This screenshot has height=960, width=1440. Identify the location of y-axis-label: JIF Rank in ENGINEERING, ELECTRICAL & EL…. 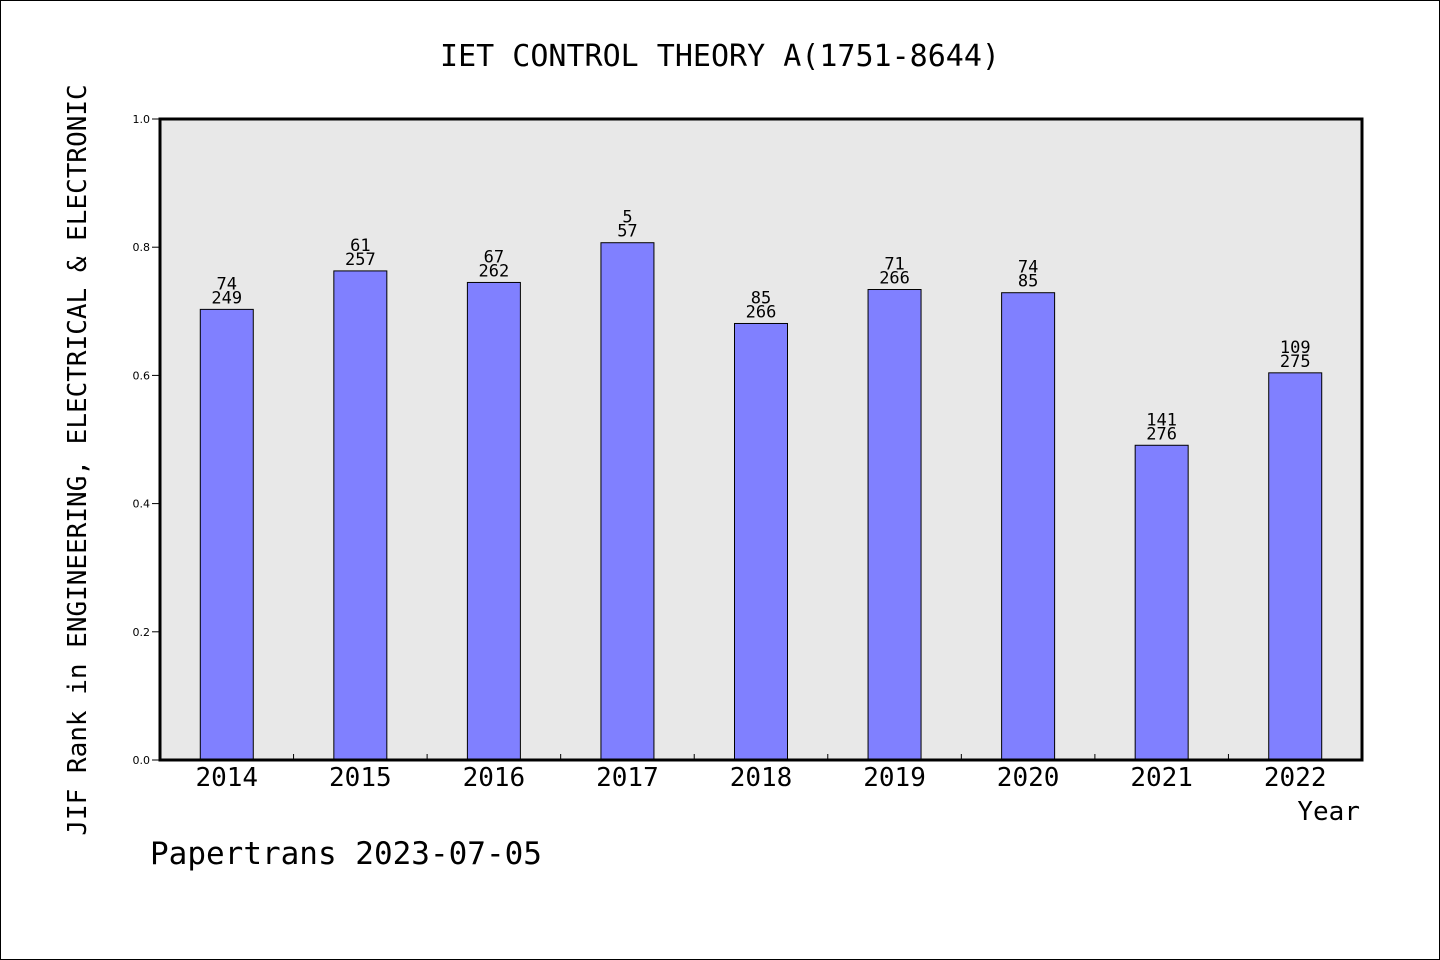
(78, 459).